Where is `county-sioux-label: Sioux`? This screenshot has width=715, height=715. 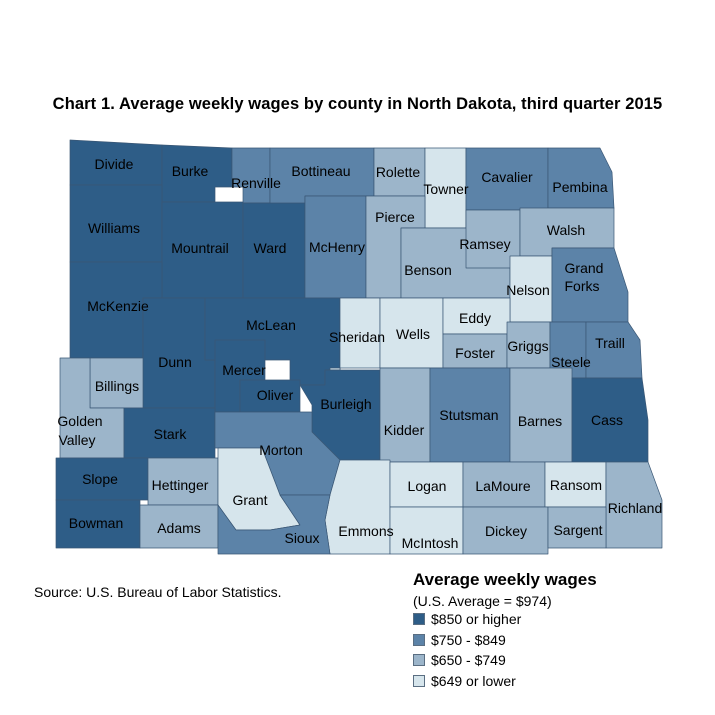 county-sioux-label: Sioux is located at coordinates (301, 538).